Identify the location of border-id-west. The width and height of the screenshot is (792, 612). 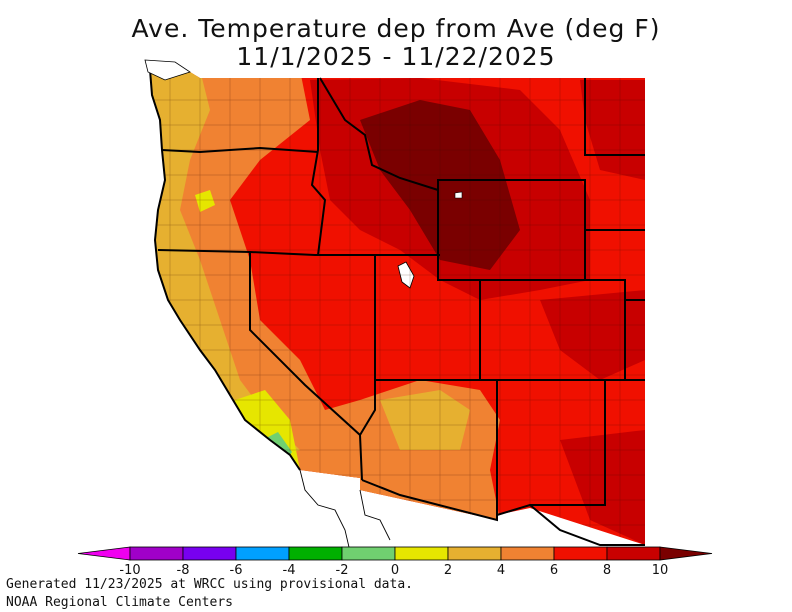
(318, 167).